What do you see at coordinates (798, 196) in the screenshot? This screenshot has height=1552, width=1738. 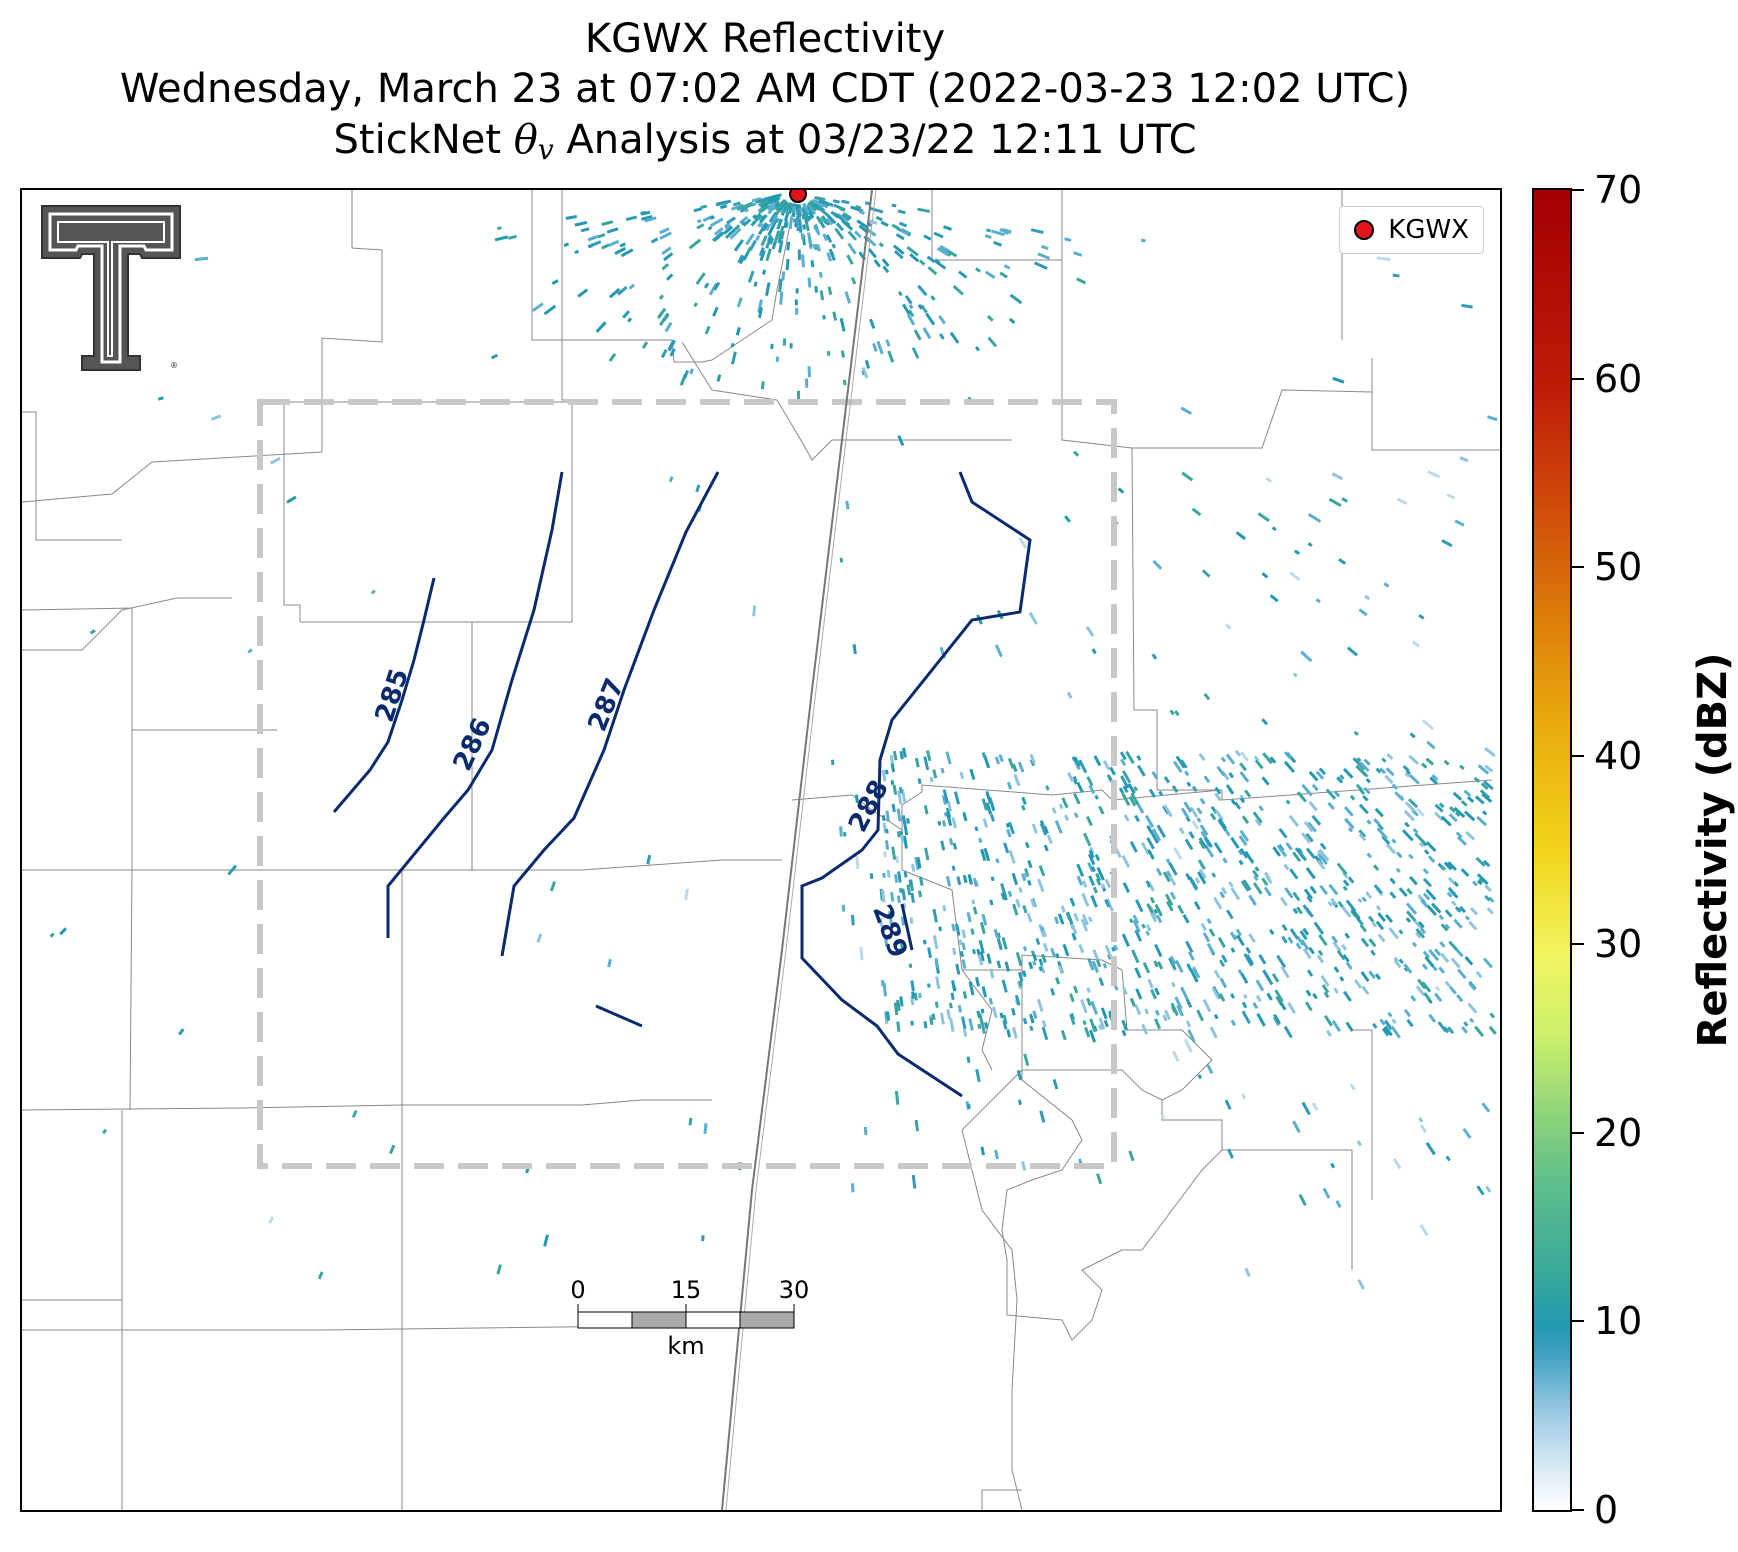 I see `kgwx-radar-marker` at bounding box center [798, 196].